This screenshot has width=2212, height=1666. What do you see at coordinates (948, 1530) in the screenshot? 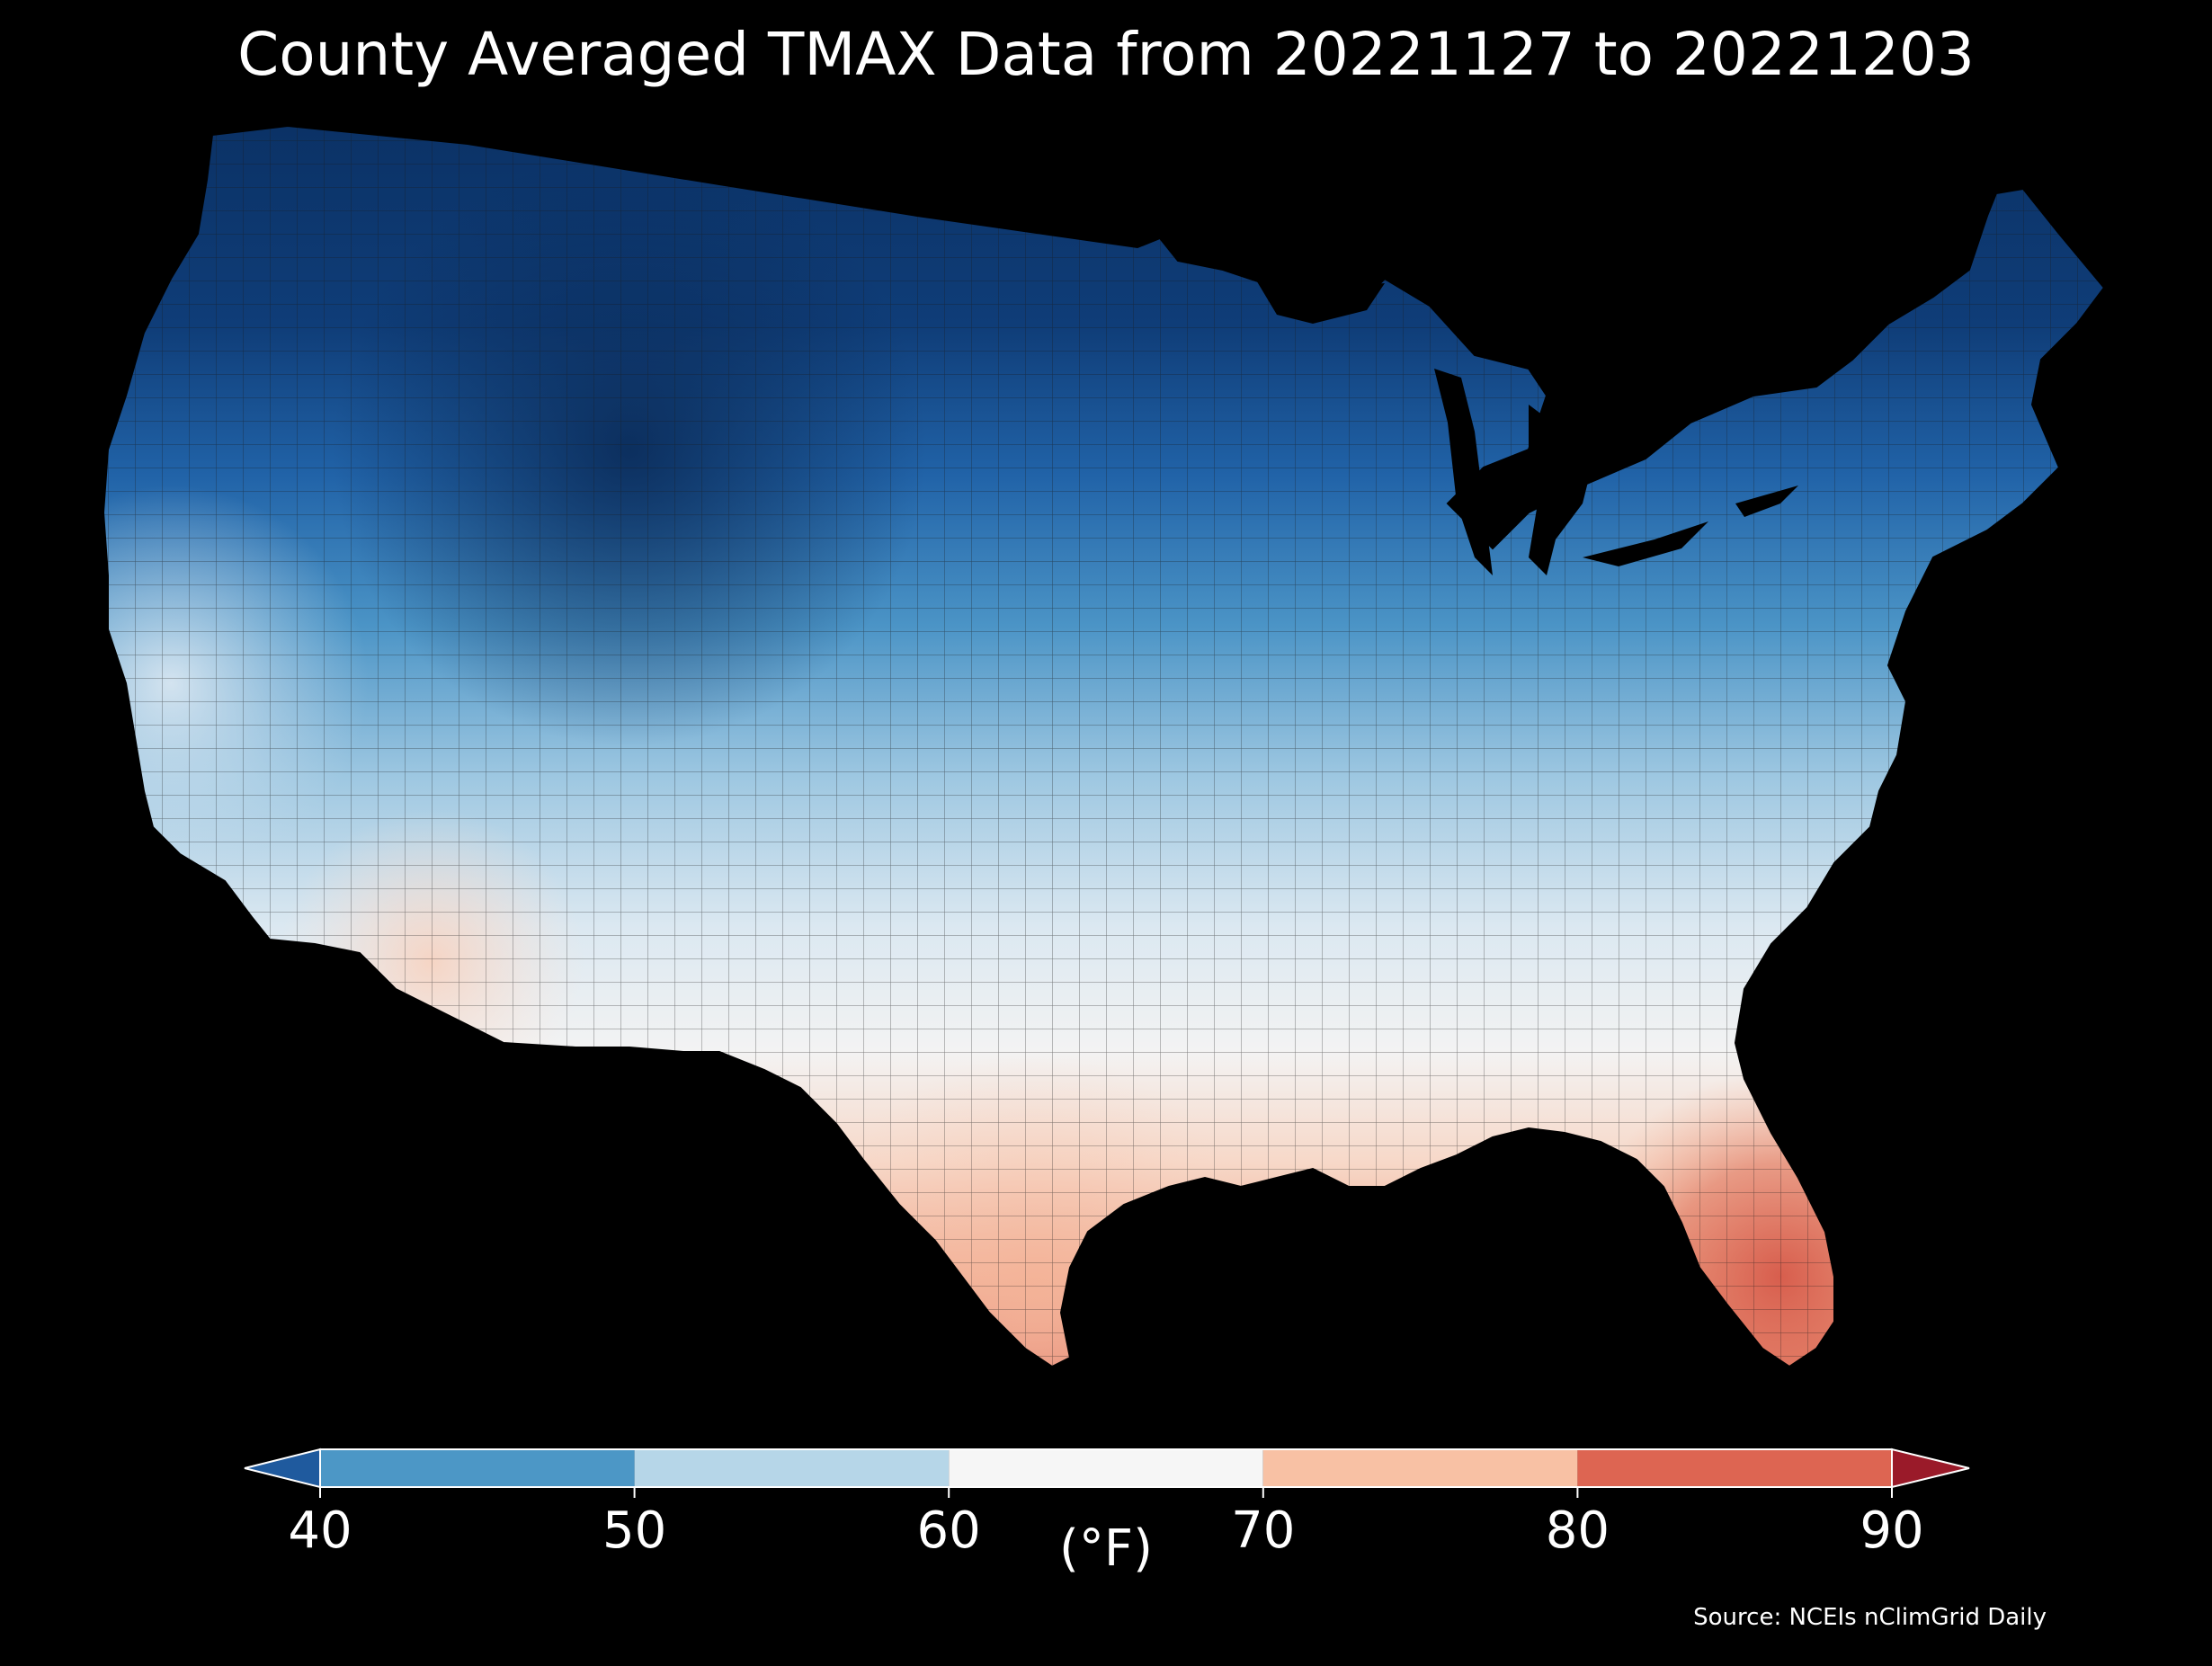
I see `colorbar-tick-label: 60` at bounding box center [948, 1530].